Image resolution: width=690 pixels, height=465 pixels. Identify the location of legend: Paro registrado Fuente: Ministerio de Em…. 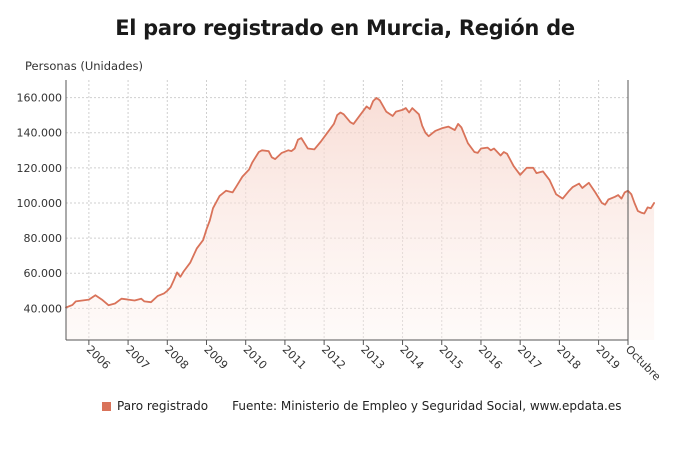
(362, 406).